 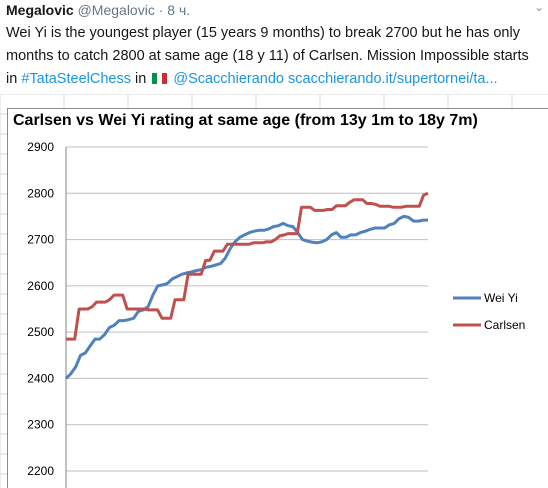 What do you see at coordinates (116, 10) in the screenshot?
I see `author-handle: @Megalovic` at bounding box center [116, 10].